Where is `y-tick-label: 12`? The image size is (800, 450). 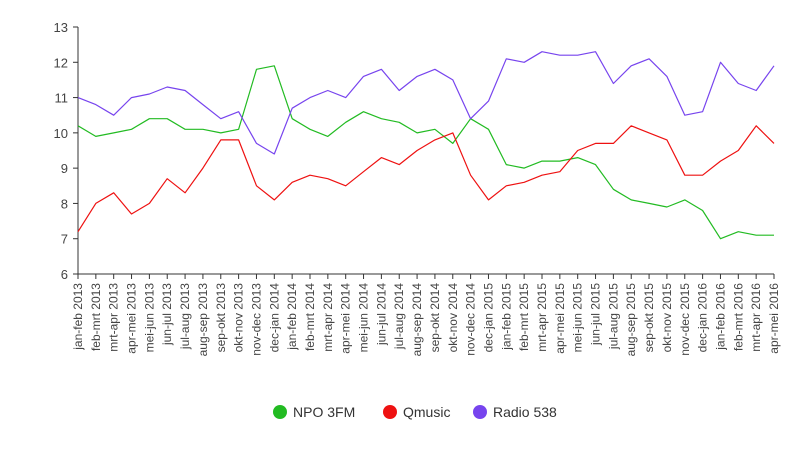
y-tick-label: 12 is located at coordinates (61, 62).